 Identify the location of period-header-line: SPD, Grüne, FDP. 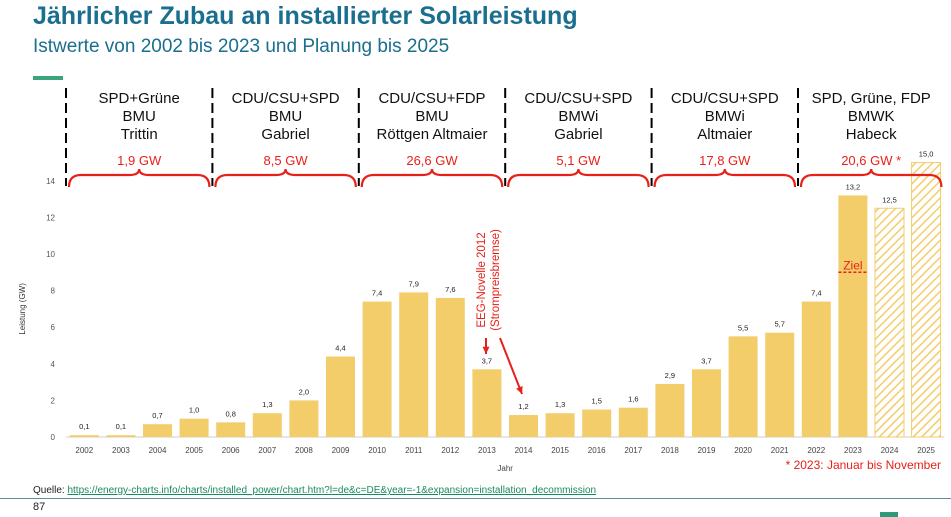
(871, 98).